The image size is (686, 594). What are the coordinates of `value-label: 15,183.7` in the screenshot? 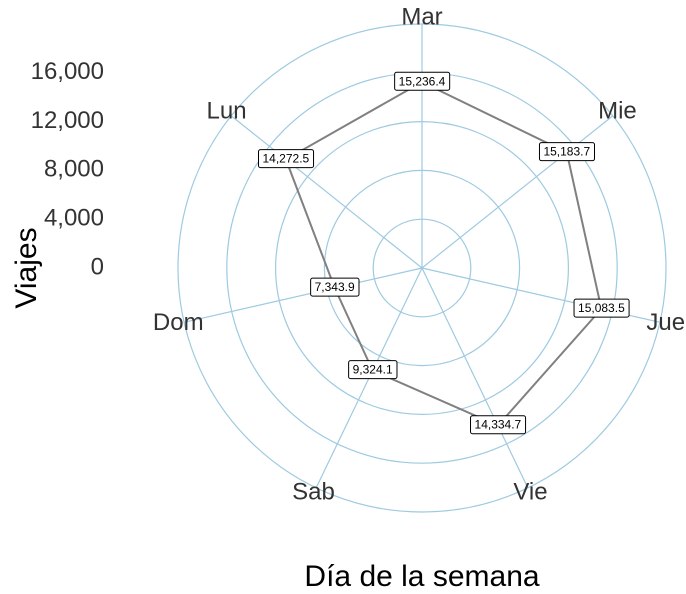 It's located at (567, 152).